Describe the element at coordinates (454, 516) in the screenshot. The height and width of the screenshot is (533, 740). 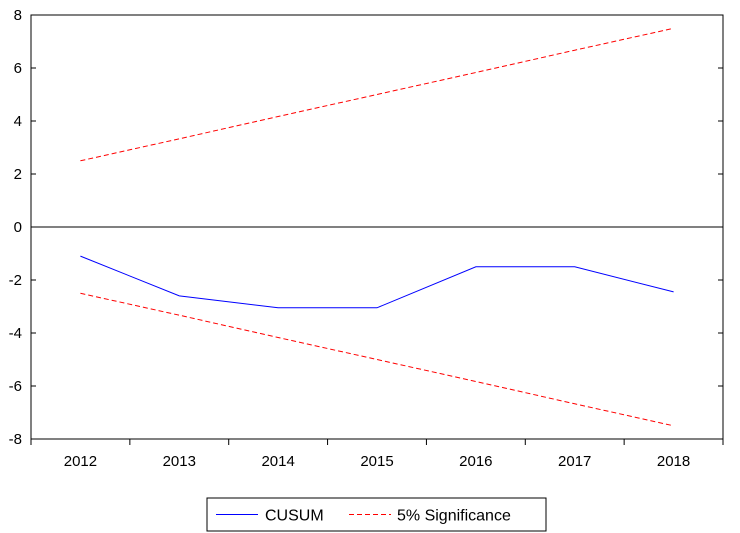
I see `legend-label: 5% Significance` at that location.